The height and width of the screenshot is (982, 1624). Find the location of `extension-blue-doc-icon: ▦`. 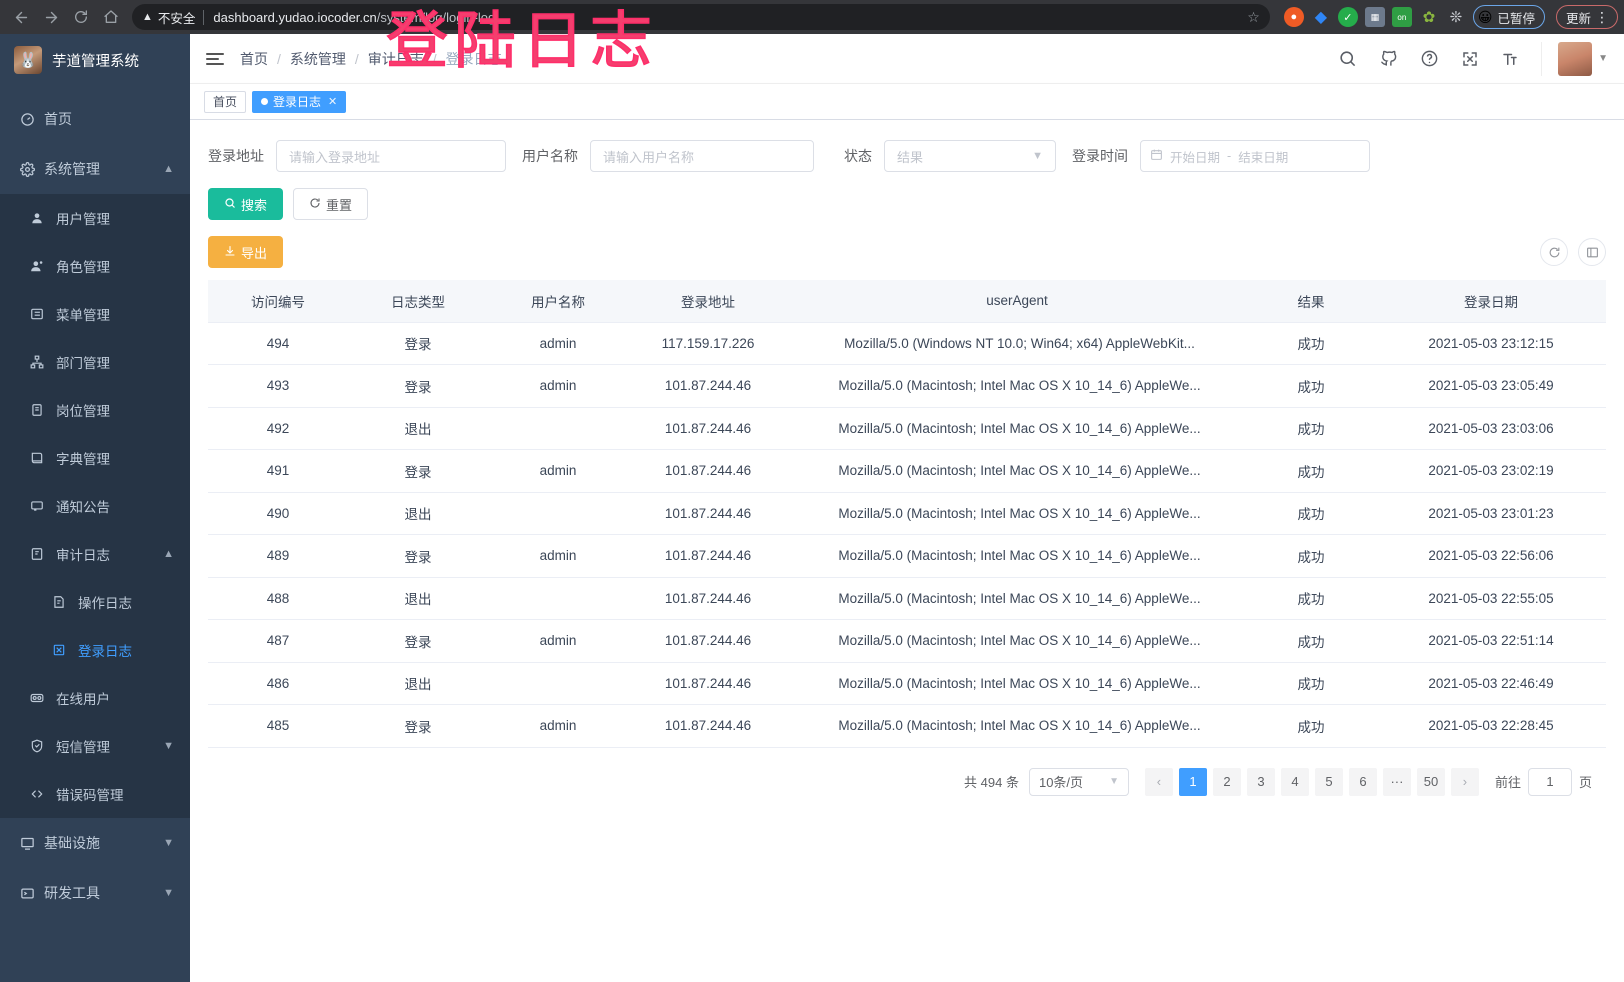

extension-blue-doc-icon: ▦ is located at coordinates (1374, 17).